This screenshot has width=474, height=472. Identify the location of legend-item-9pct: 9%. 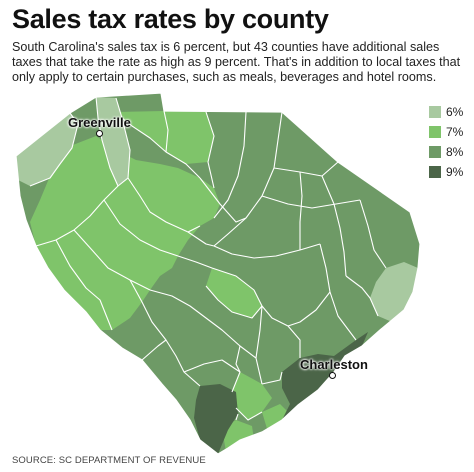
(445, 172).